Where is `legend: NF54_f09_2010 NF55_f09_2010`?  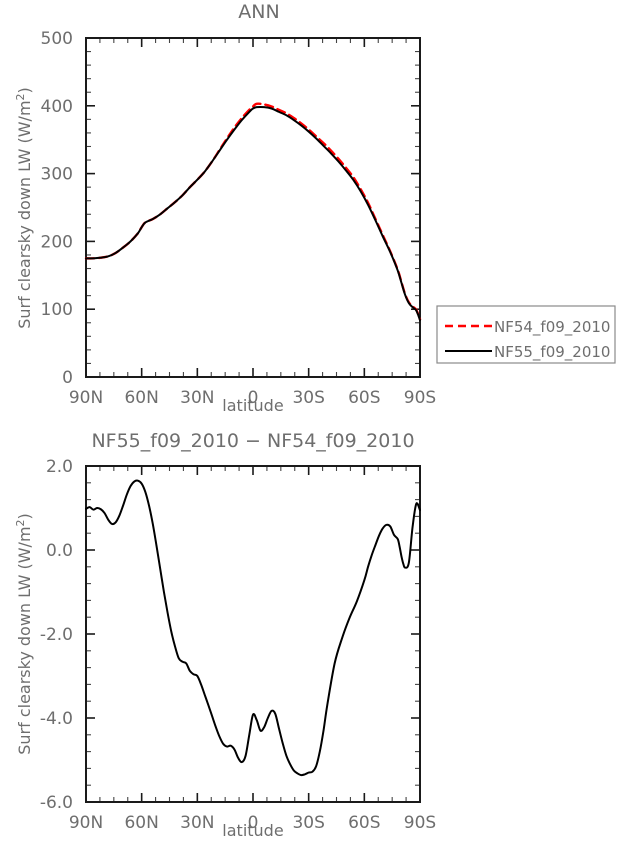
legend: NF54_f09_2010 NF55_f09_2010 is located at coordinates (526, 334).